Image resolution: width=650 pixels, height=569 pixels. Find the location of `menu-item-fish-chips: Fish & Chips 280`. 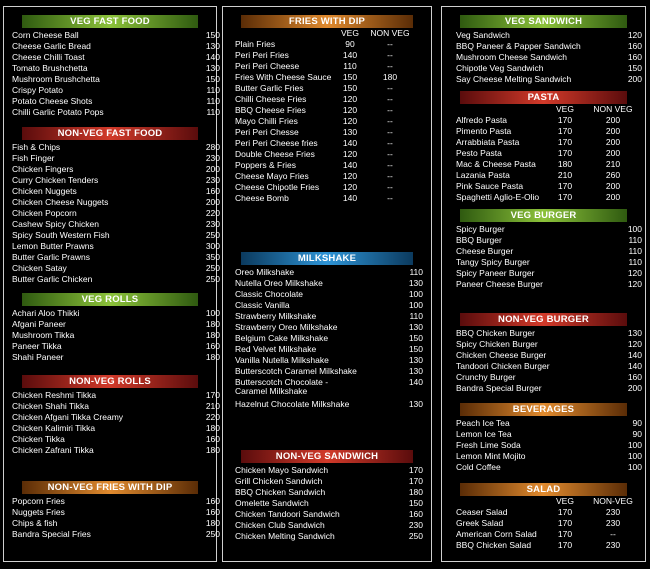

menu-item-fish-chips: Fish & Chips 280 is located at coordinates (112, 147).